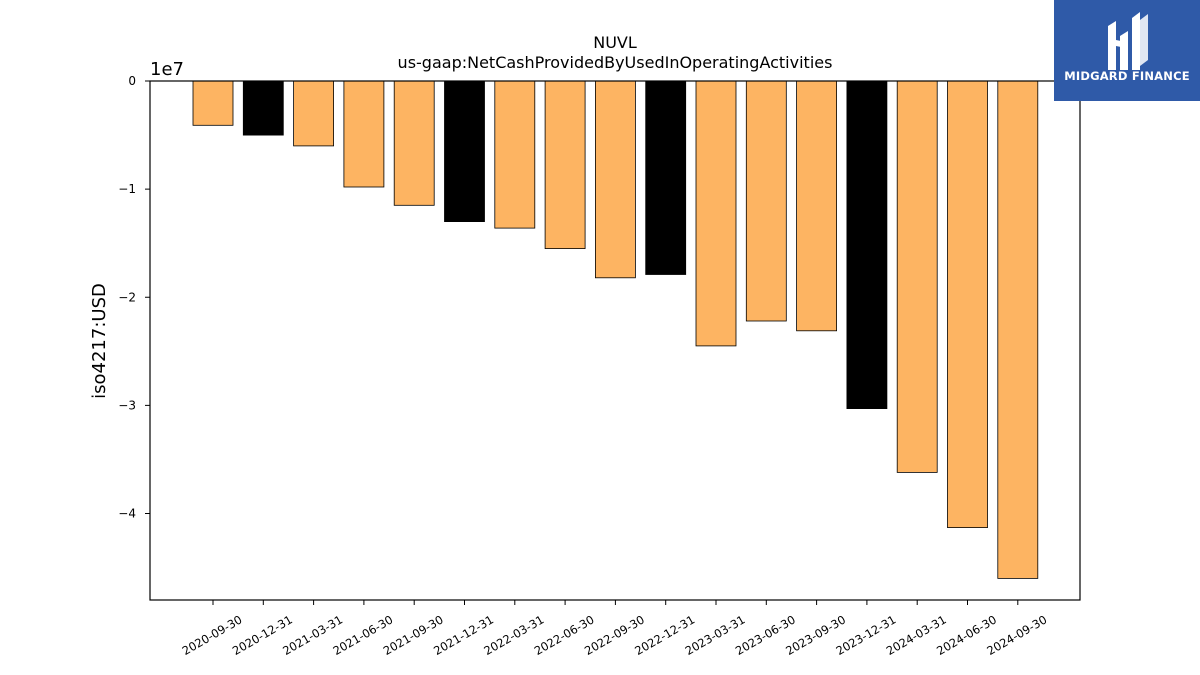  What do you see at coordinates (615, 42) in the screenshot?
I see `chart-title: NUVL` at bounding box center [615, 42].